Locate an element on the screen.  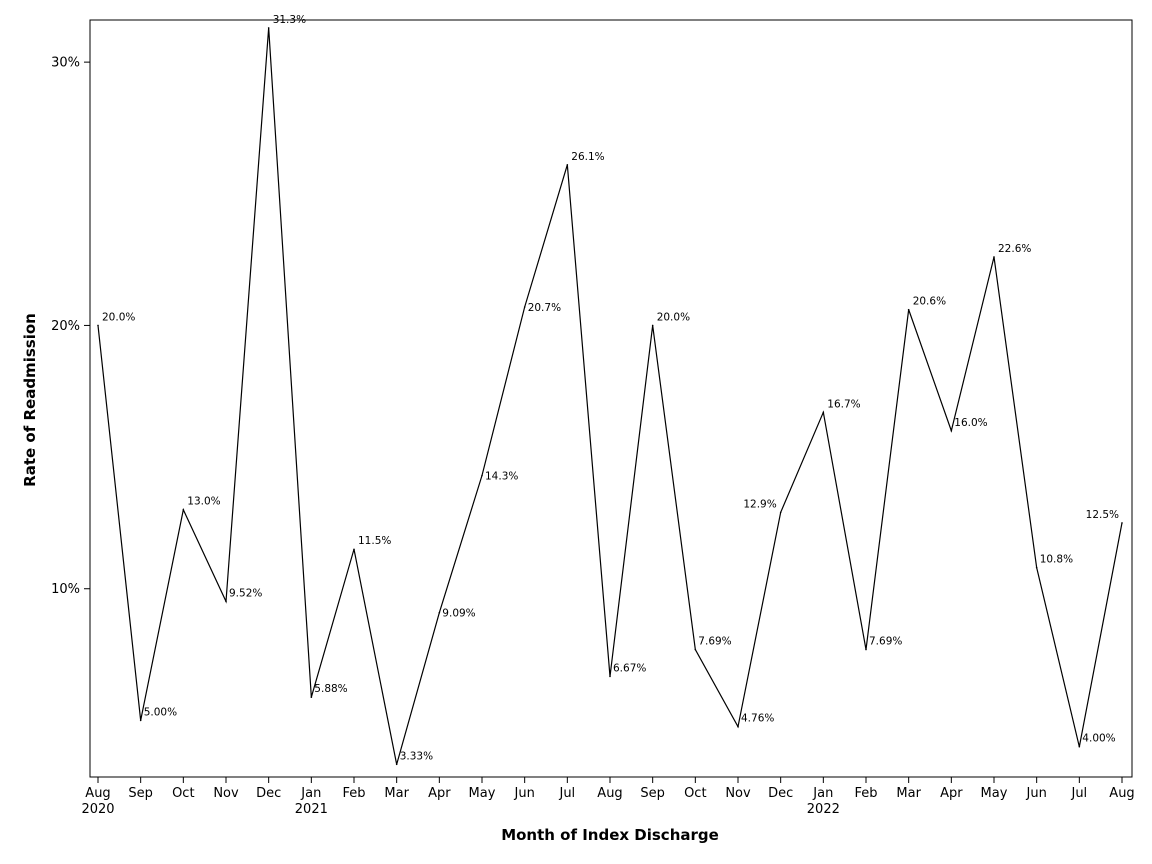
data-label: 9.09% is located at coordinates (458, 614).